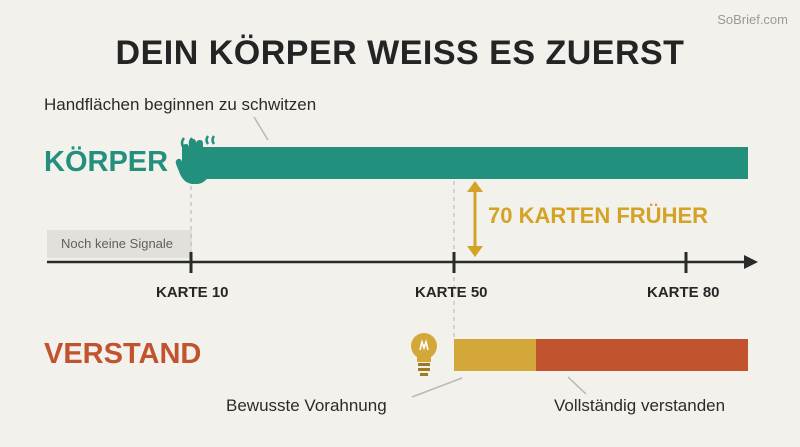 Image resolution: width=800 pixels, height=447 pixels. What do you see at coordinates (451, 292) in the screenshot?
I see `tick-label-card-50: KARTE 50` at bounding box center [451, 292].